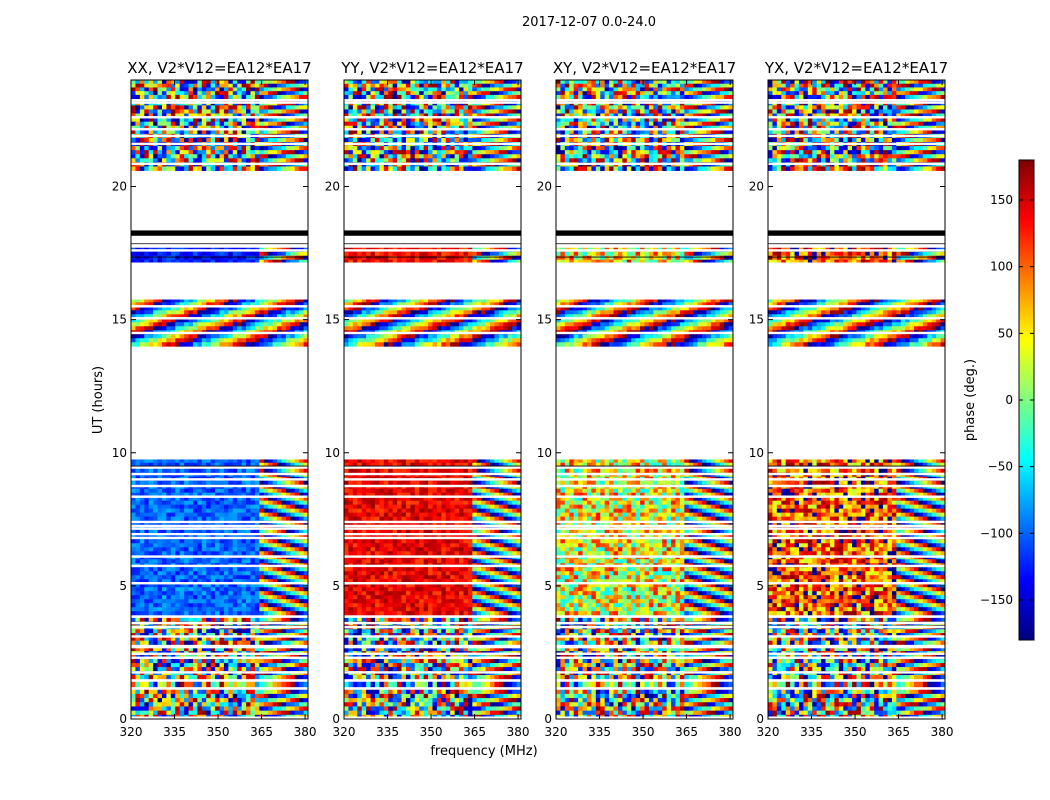  What do you see at coordinates (219, 680) in the screenshot?
I see `flag-line` at bounding box center [219, 680].